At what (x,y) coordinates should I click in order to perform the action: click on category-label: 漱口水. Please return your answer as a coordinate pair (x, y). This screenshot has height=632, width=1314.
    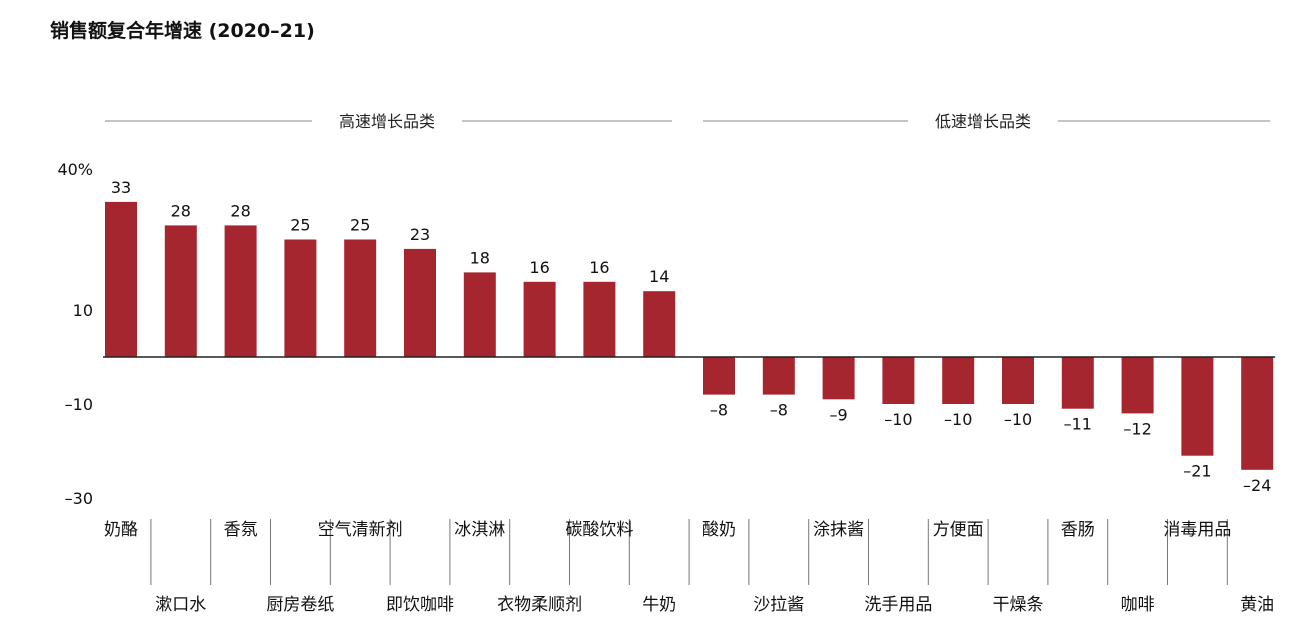
    Looking at the image, I should click on (180, 605).